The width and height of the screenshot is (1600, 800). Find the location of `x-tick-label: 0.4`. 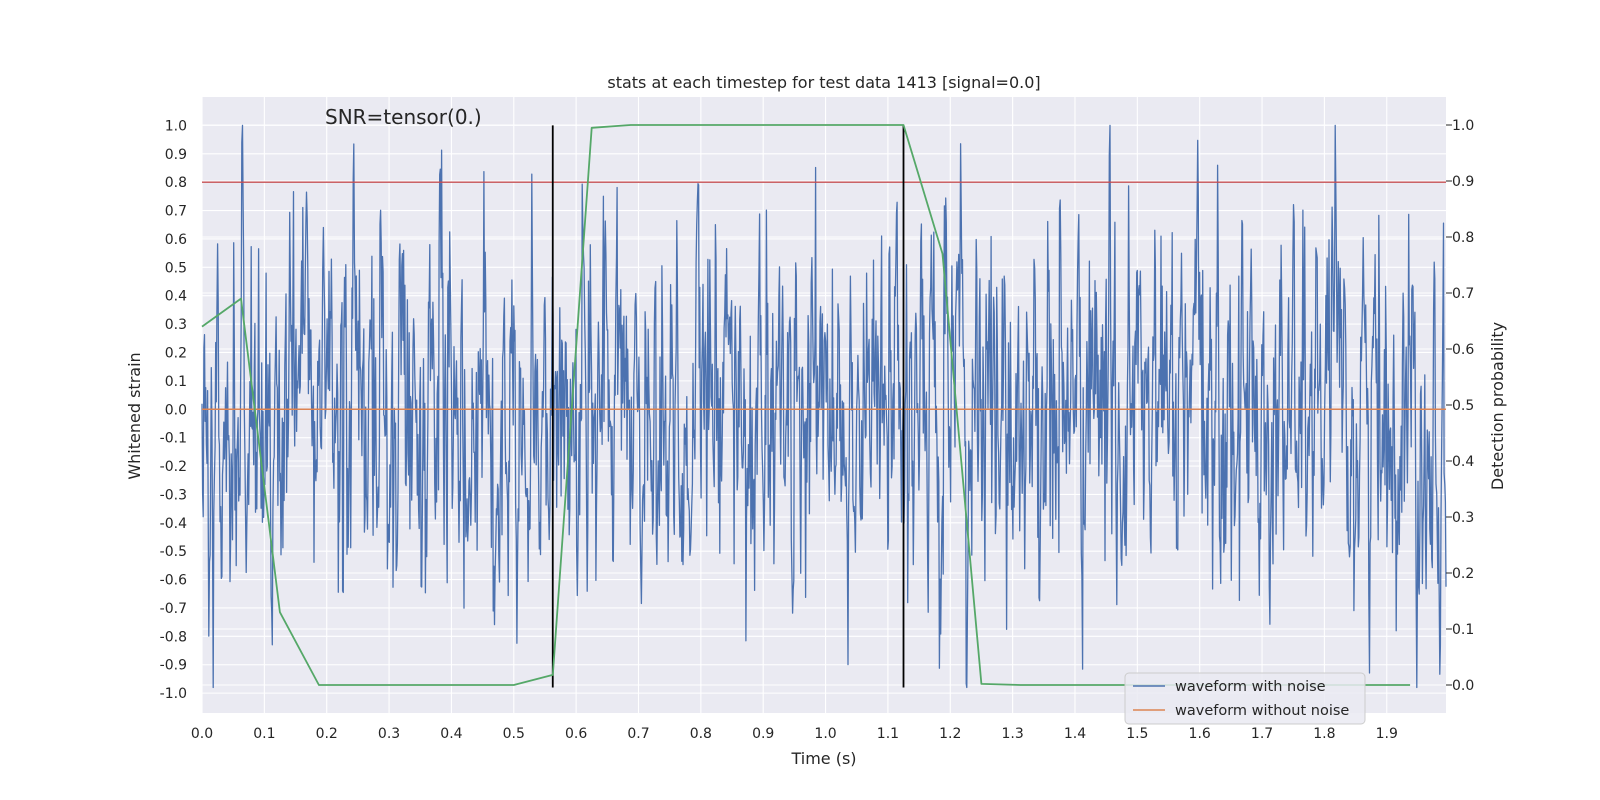

x-tick-label: 0.4 is located at coordinates (451, 734).